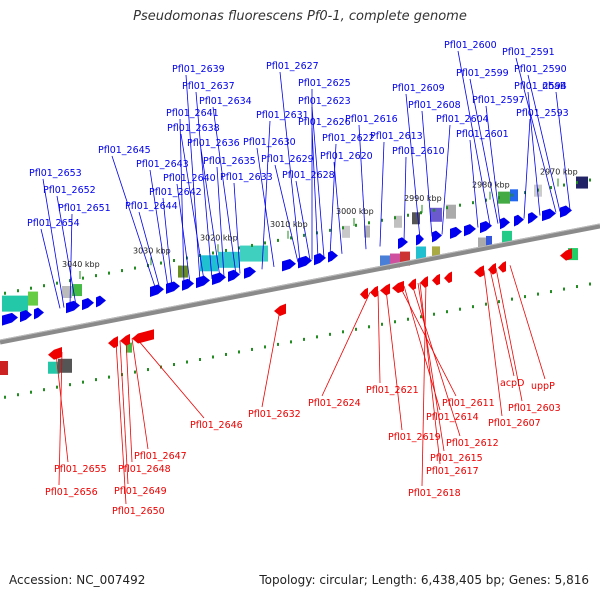 Image resolution: width=600 pixels, height=600 pixels. Describe the element at coordinates (144, 469) in the screenshot. I see `reverse-gene-label: Pfl01_2648` at that location.